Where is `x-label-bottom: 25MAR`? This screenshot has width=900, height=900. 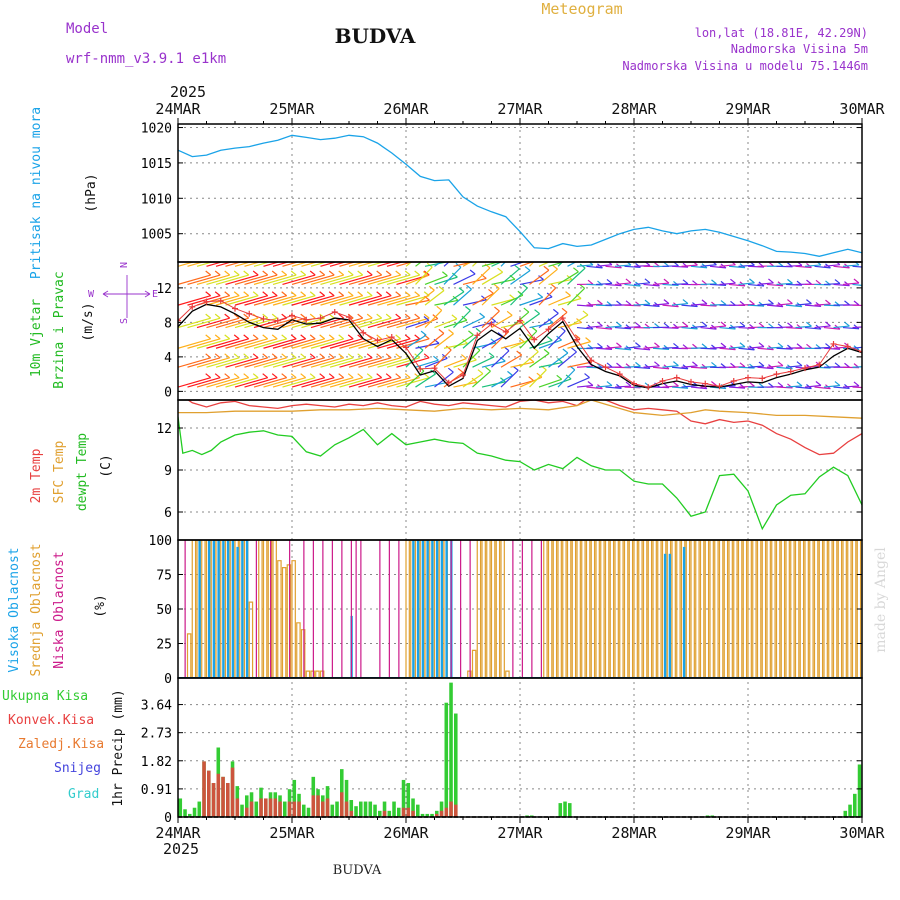 x-label-bottom: 25MAR is located at coordinates (292, 833).